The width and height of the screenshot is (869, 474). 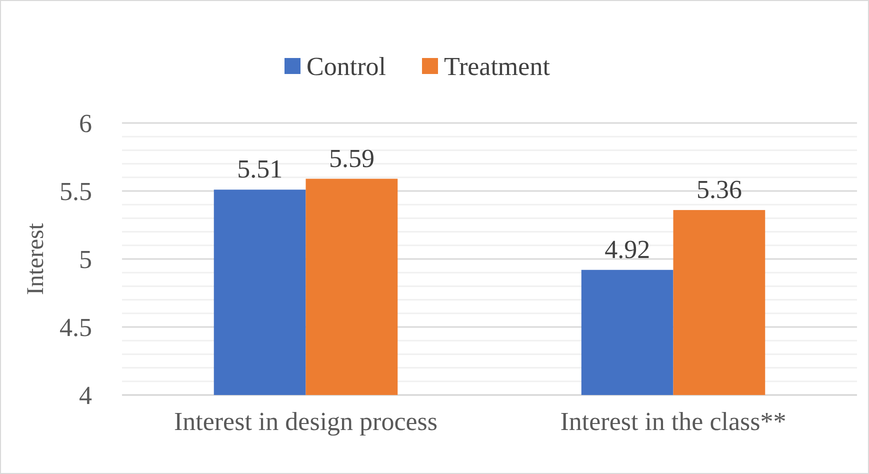 What do you see at coordinates (76, 327) in the screenshot?
I see `y-tick-label: 4.5` at bounding box center [76, 327].